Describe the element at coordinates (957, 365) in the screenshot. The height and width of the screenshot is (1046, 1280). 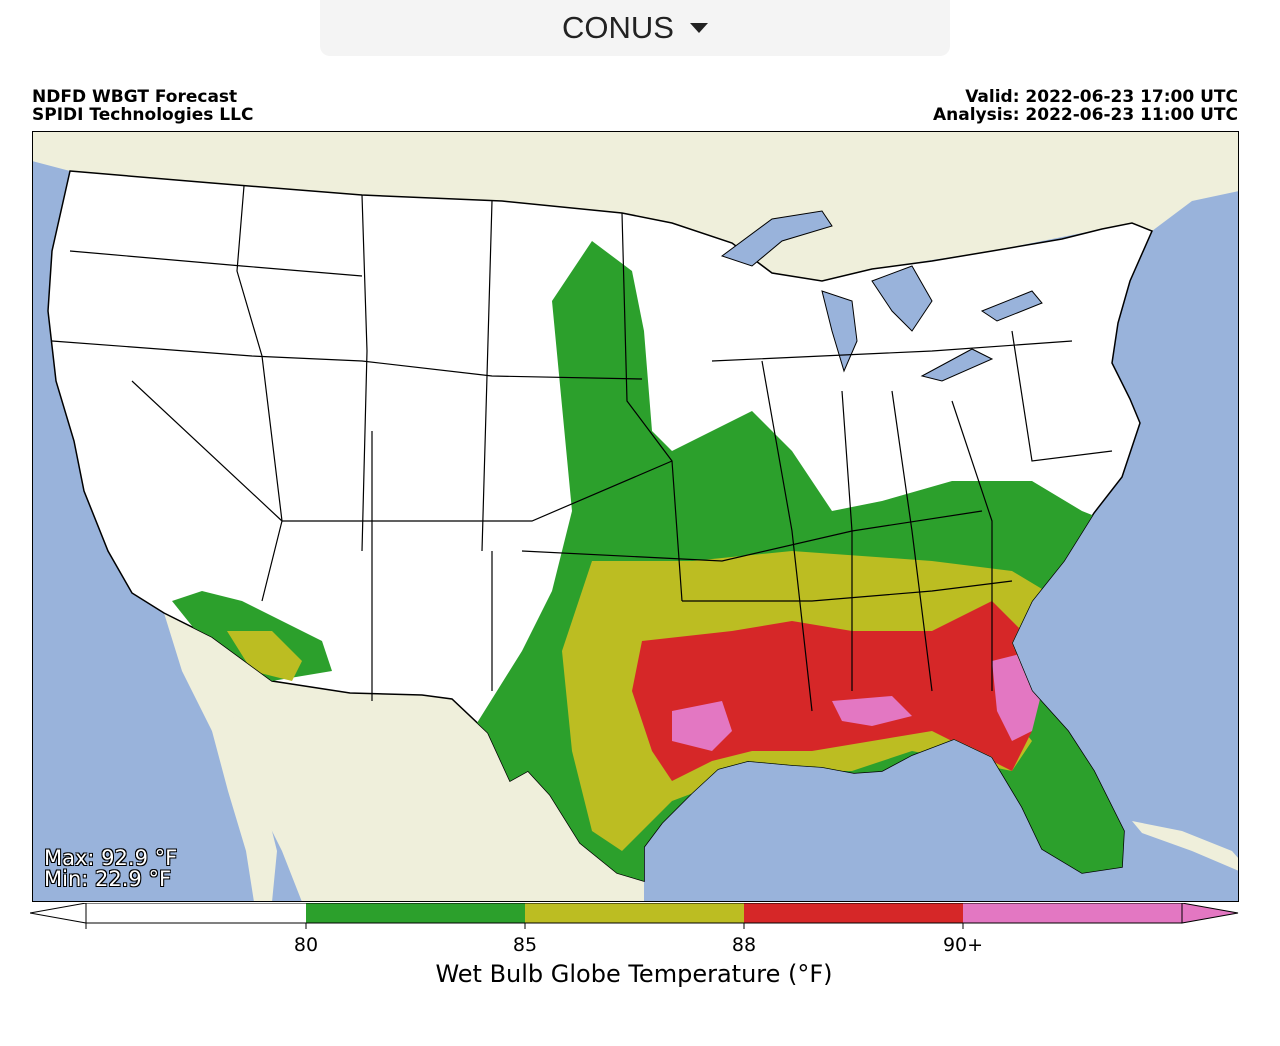
I see `lake-erie` at that location.